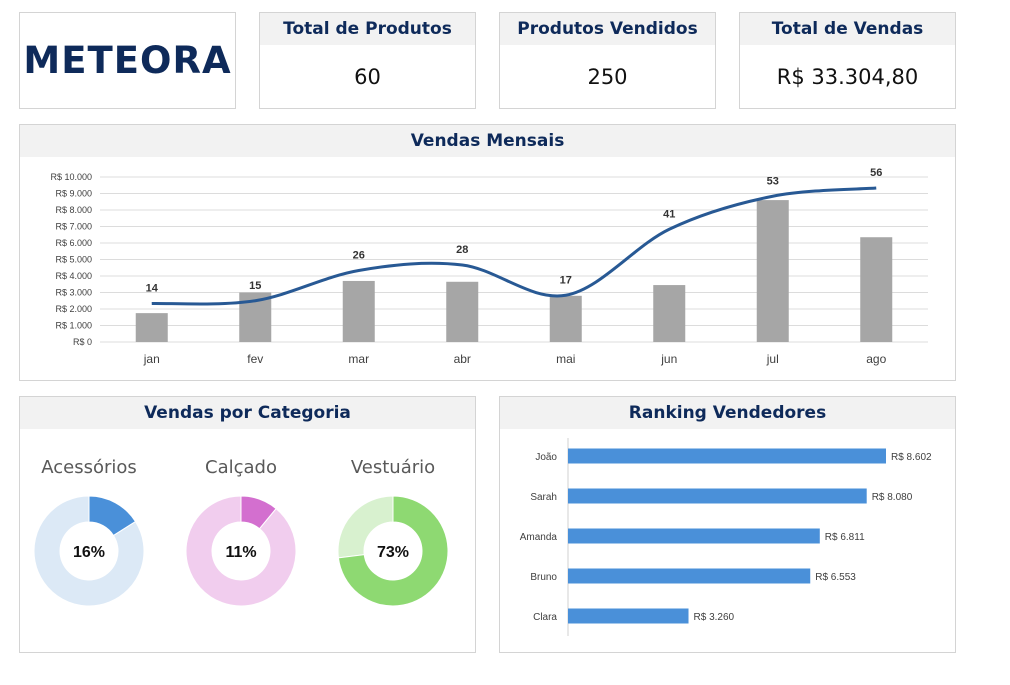 The height and width of the screenshot is (685, 1010). I want to click on seller-value-label: R$ 6.553, so click(835, 577).